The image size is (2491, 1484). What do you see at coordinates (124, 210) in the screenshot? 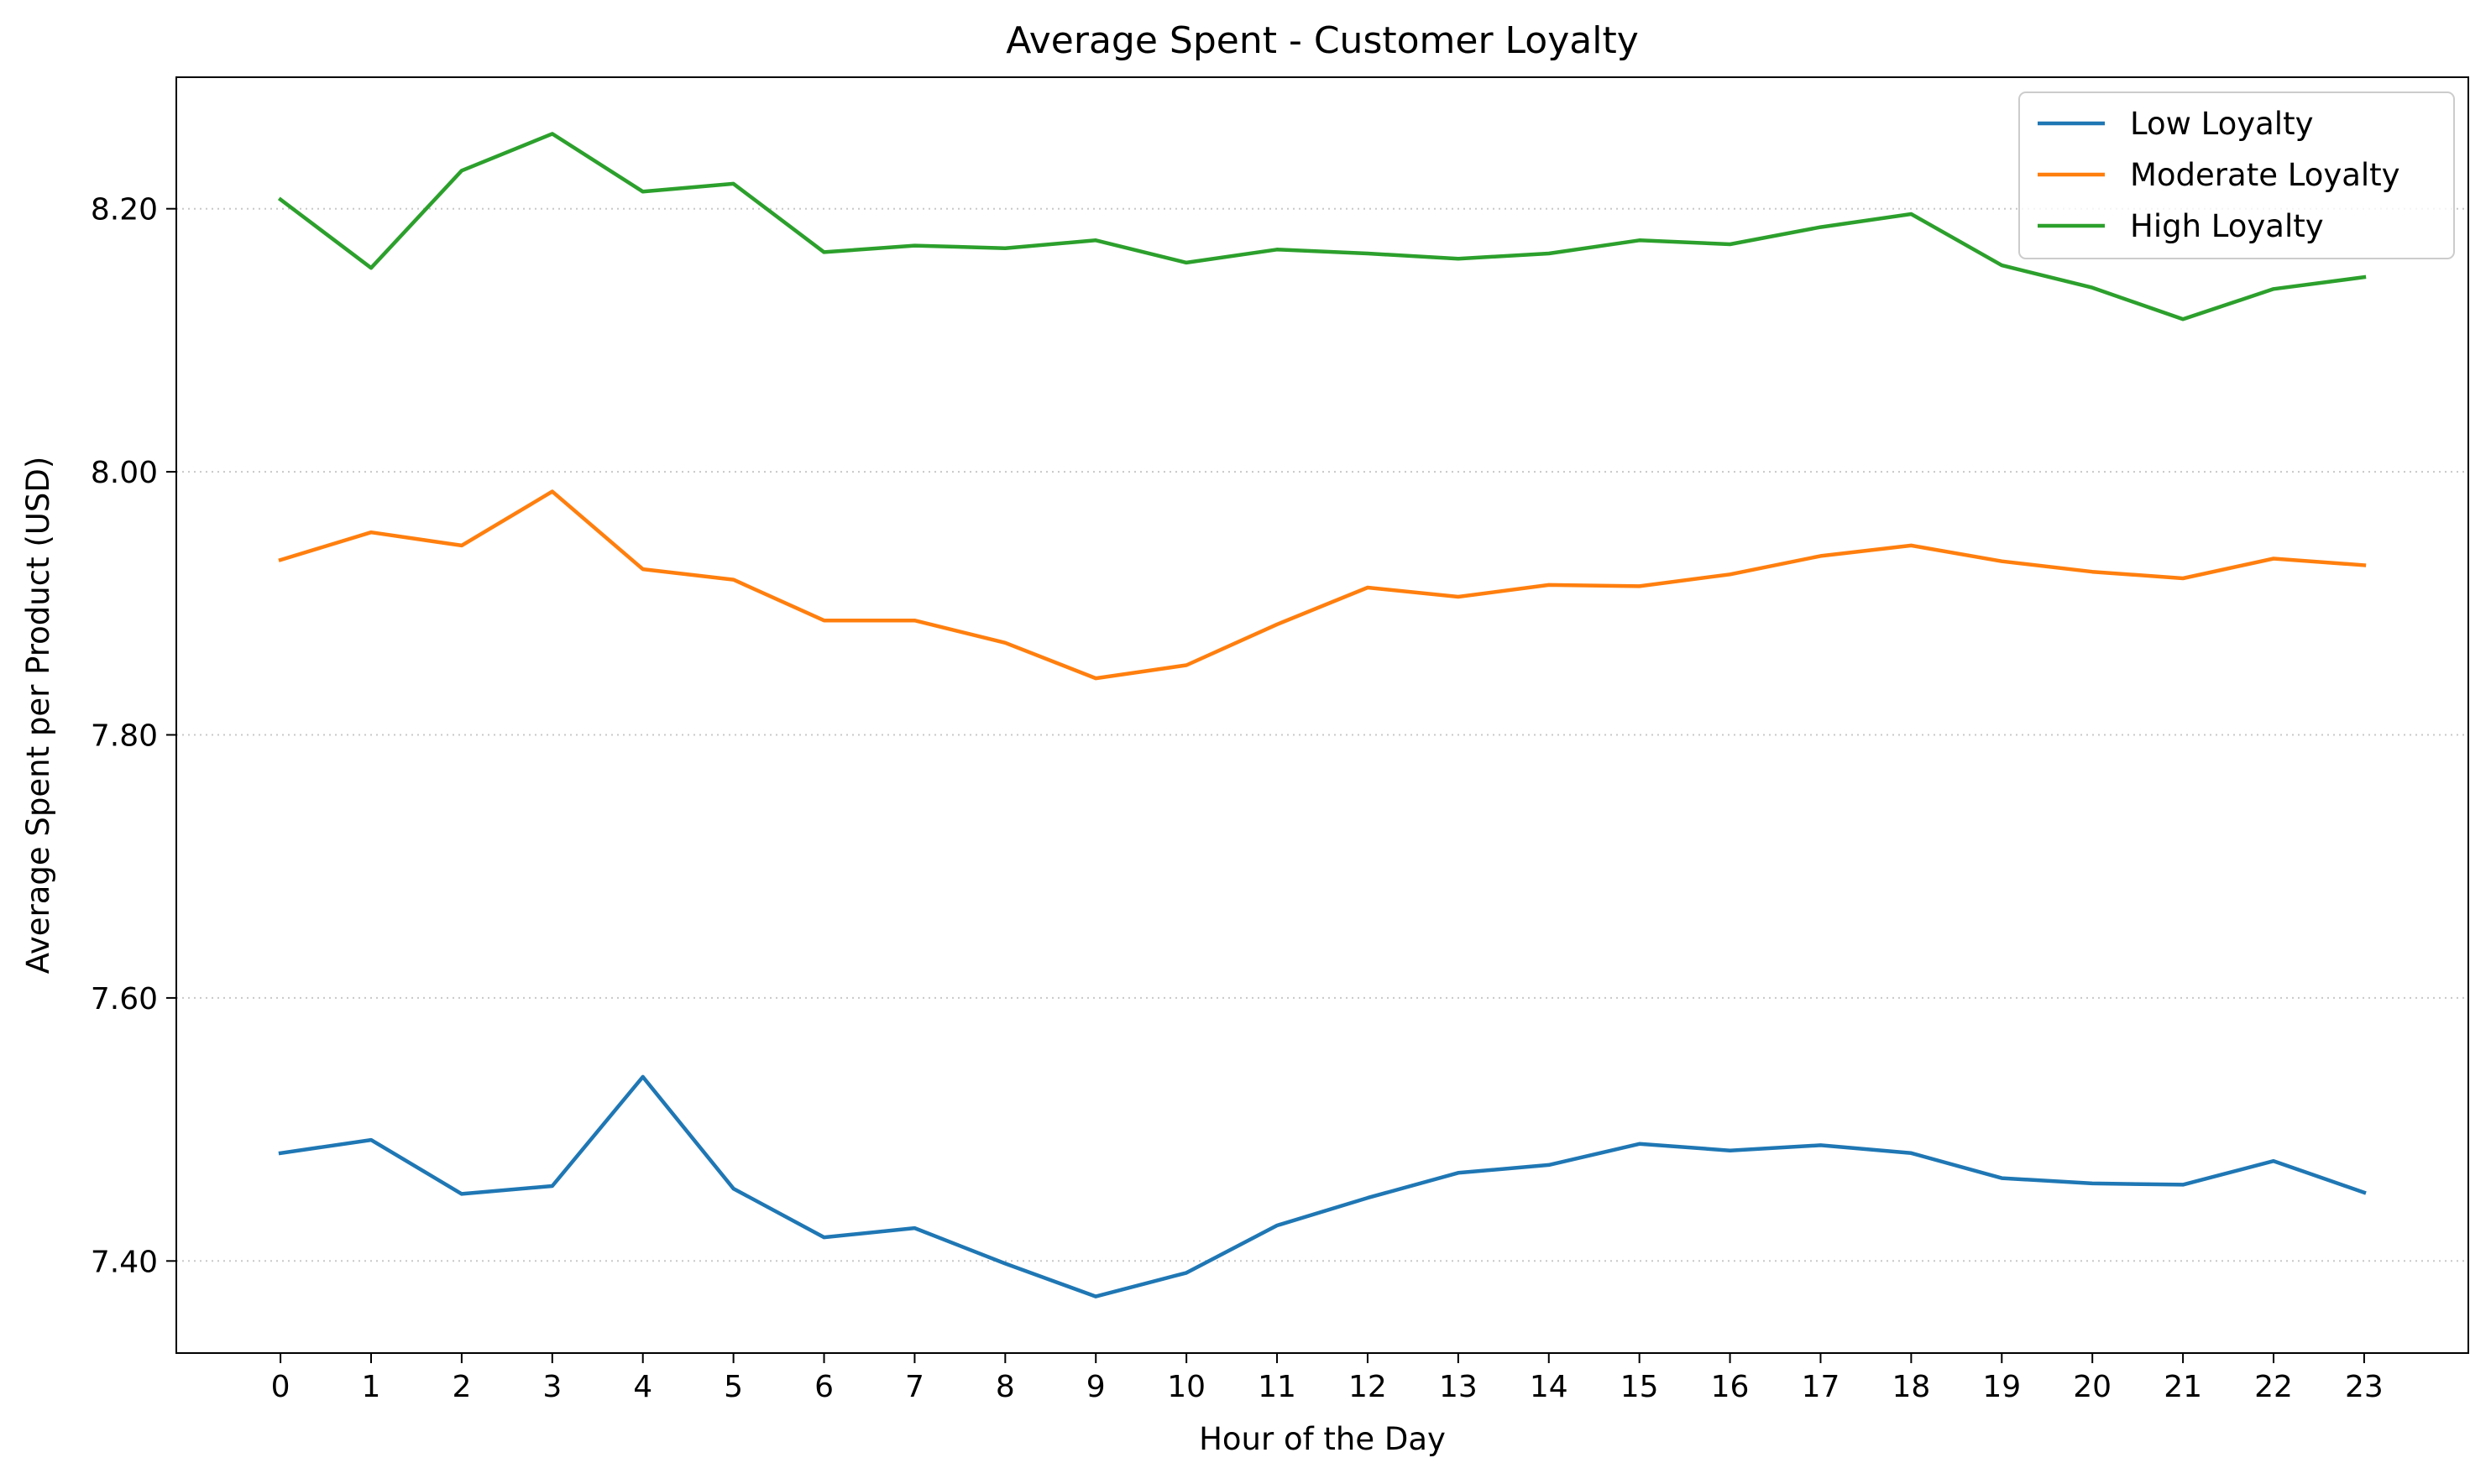
I see `y-tick-label: 8.20` at bounding box center [124, 210].